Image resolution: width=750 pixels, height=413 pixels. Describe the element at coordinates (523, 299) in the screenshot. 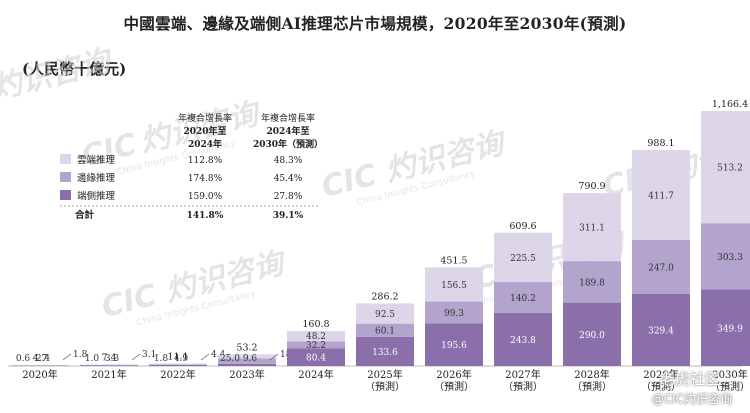

I see `data-label: 140.2` at that location.